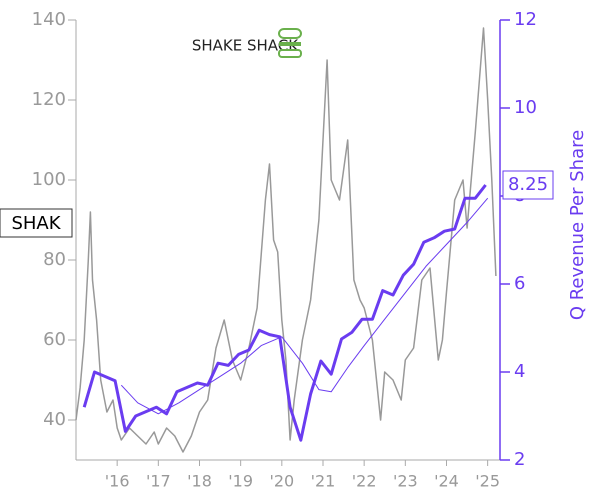 The height and width of the screenshot is (504, 600). Describe the element at coordinates (519, 283) in the screenshot. I see `y2-tick-label: 6` at that location.